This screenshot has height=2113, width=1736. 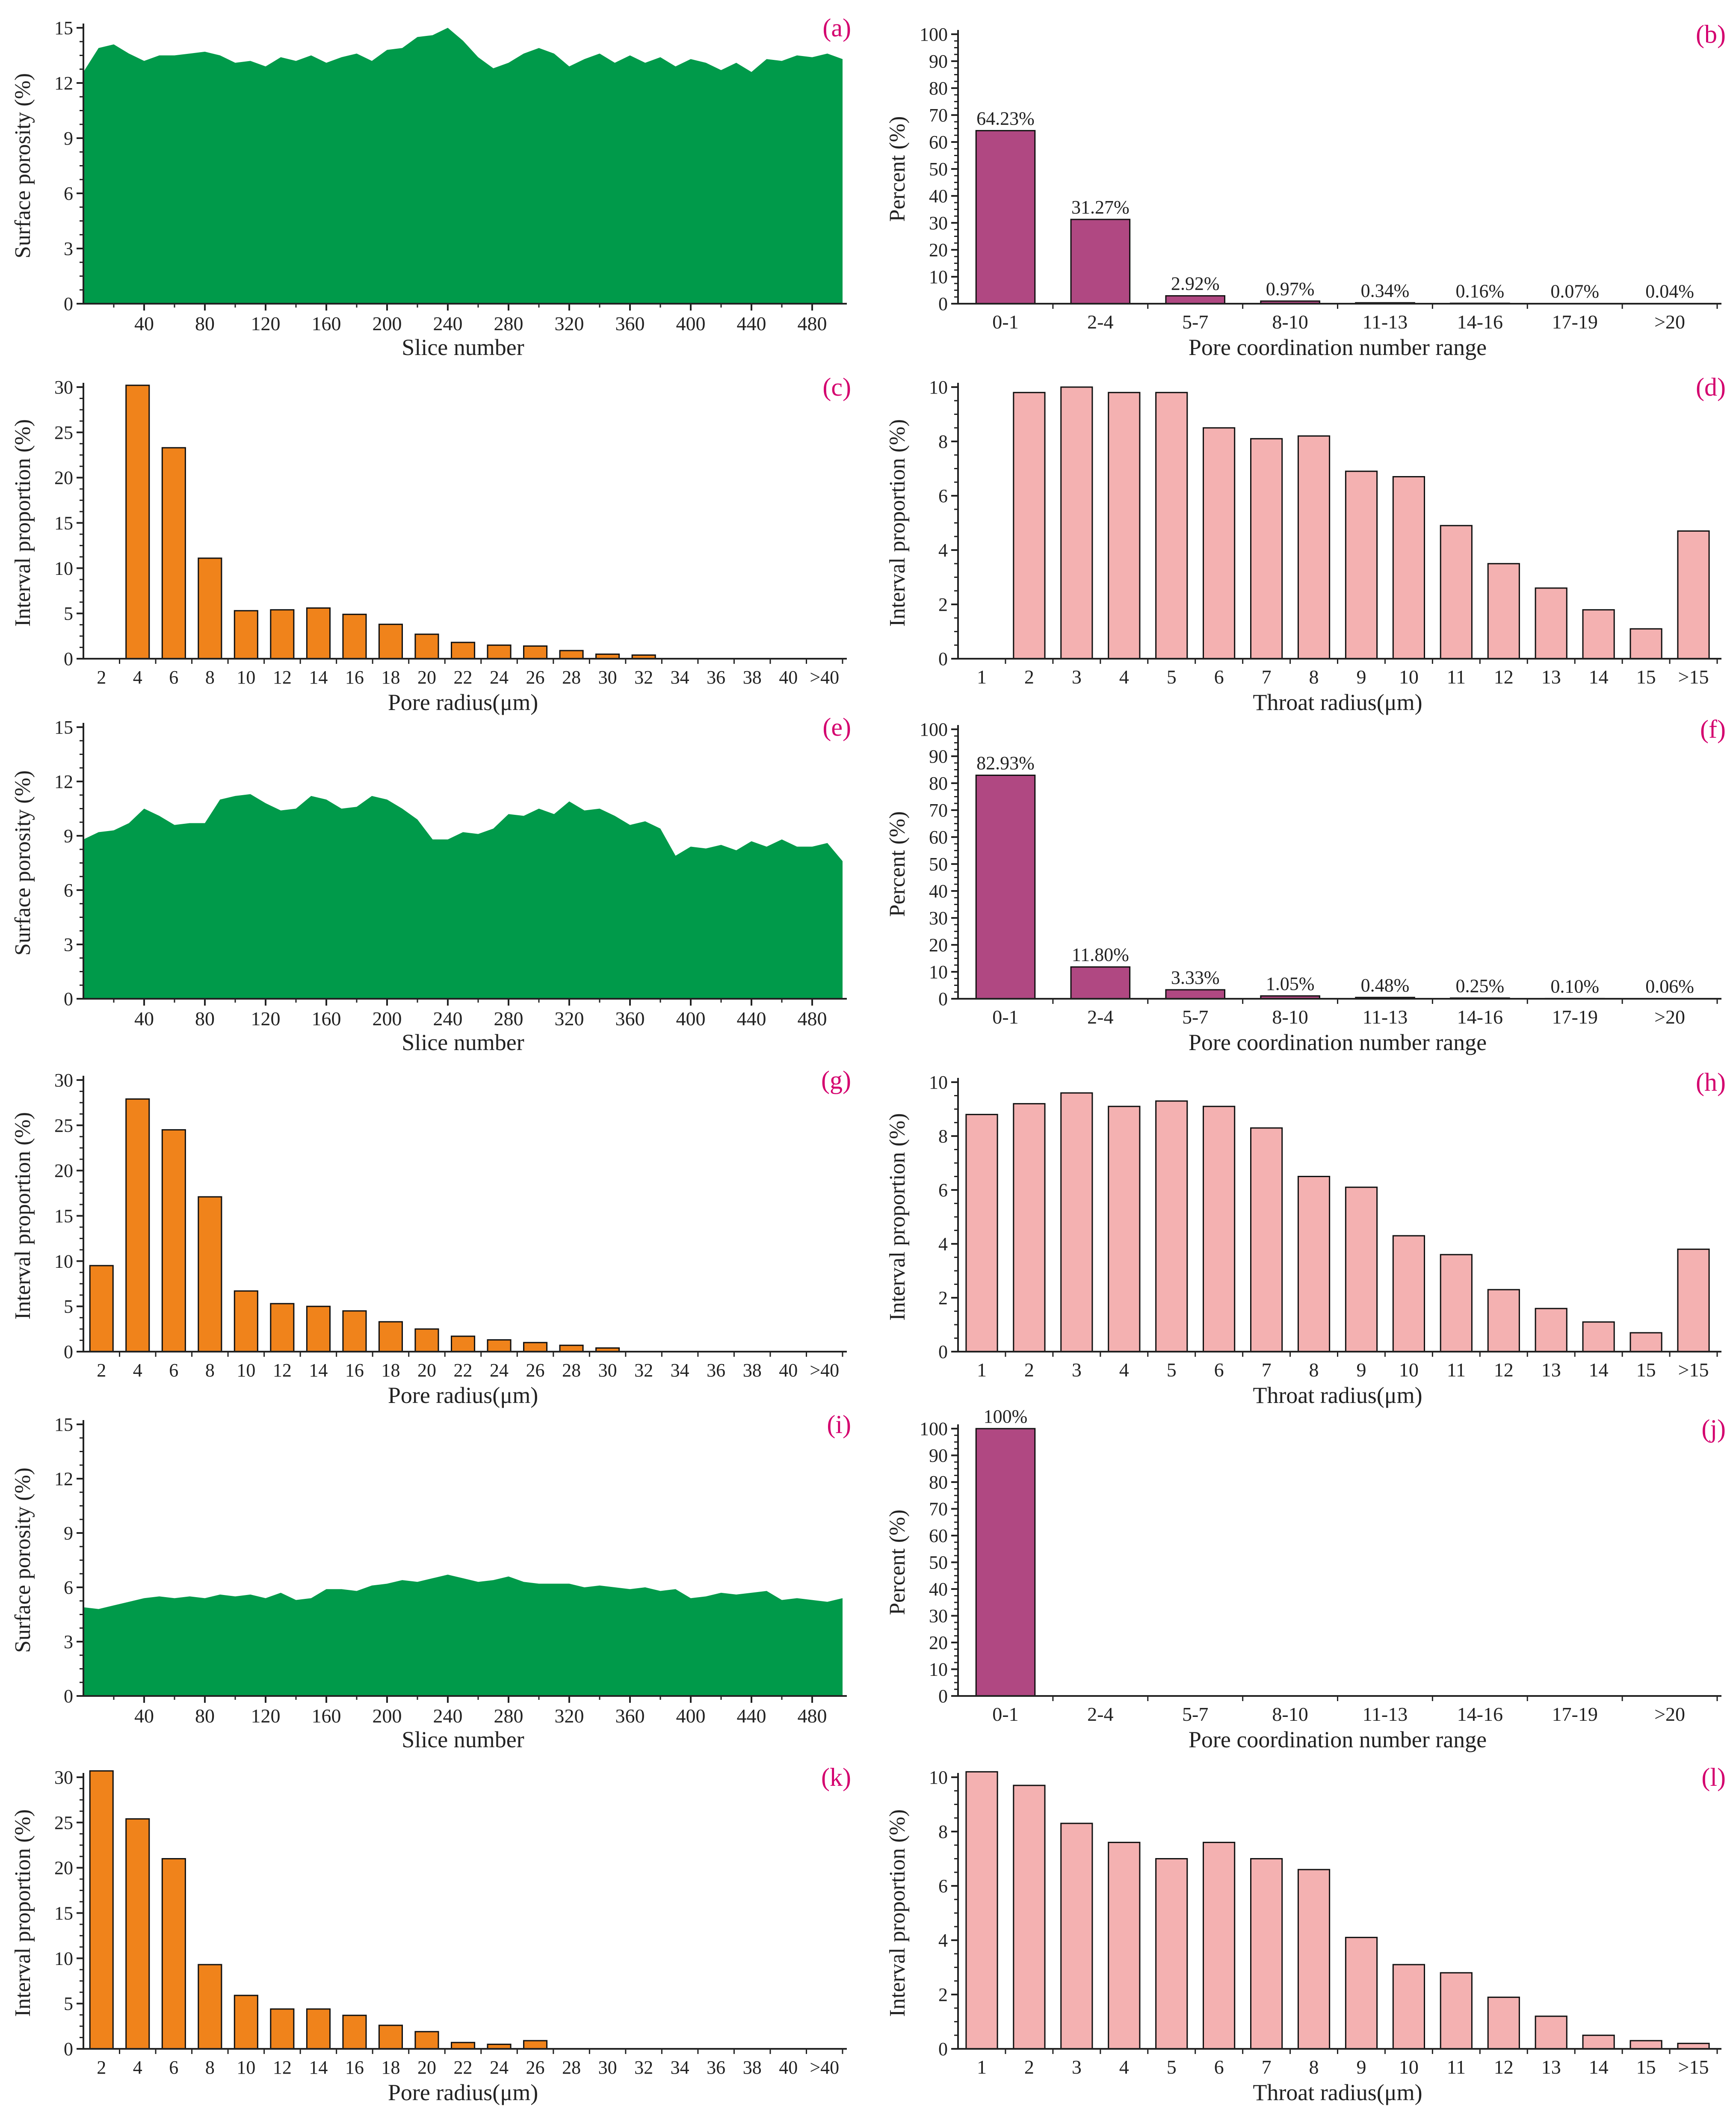 I want to click on x-tick-label-26: 26, so click(x=535, y=2067).